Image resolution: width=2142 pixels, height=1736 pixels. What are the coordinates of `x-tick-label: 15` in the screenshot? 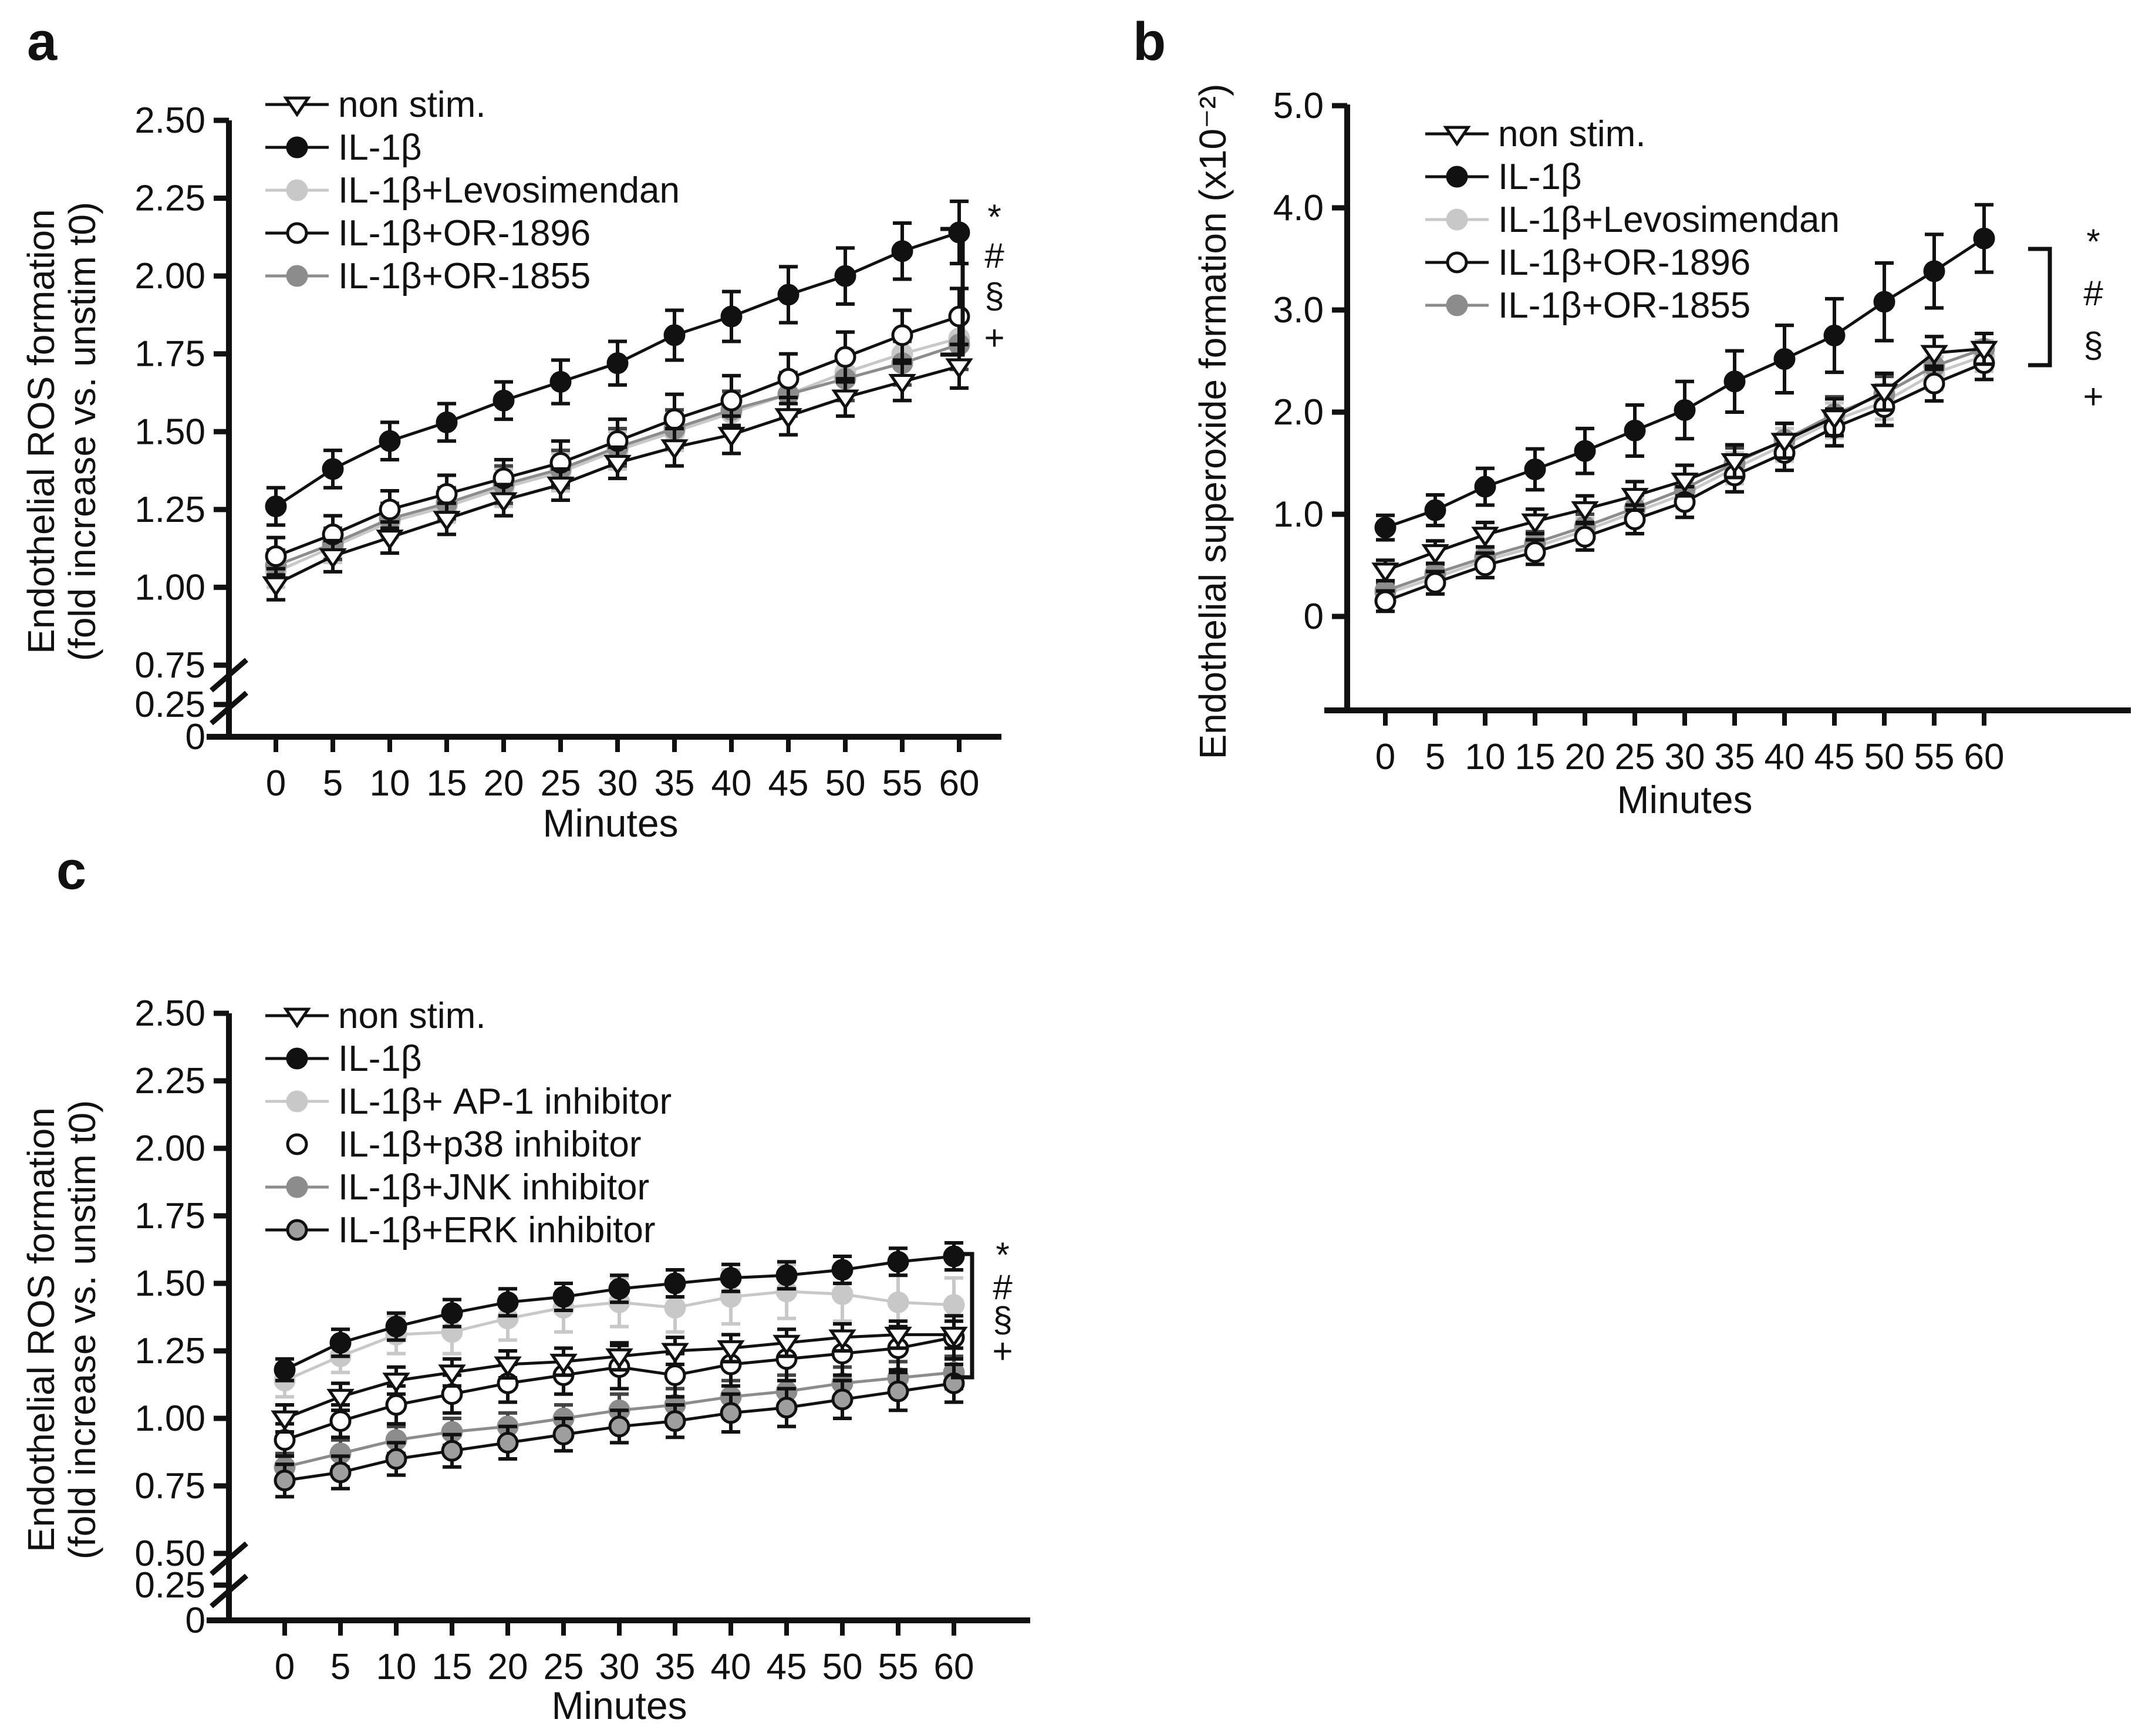 It's located at (1536, 757).